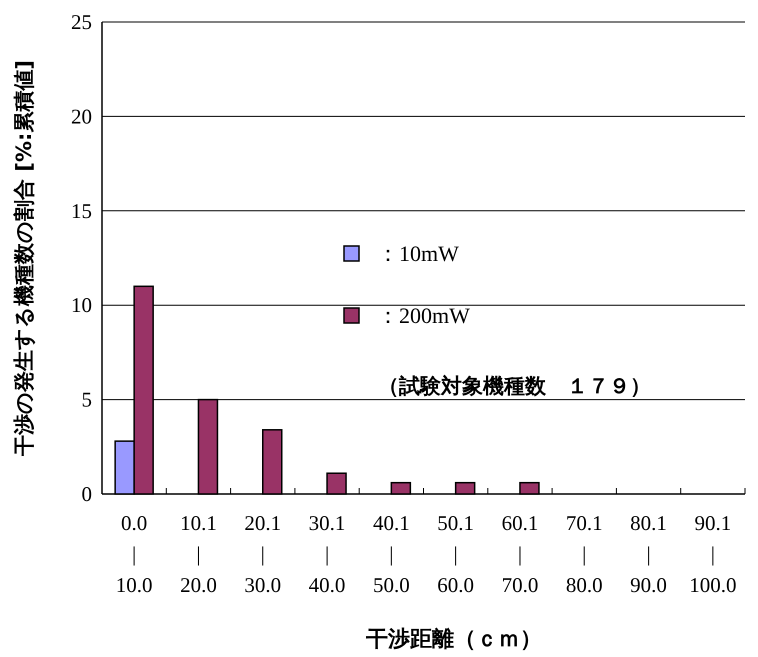 This screenshot has width=758, height=657. What do you see at coordinates (514, 386) in the screenshot?
I see `annotation: （試験対象機種数 １７９）` at bounding box center [514, 386].